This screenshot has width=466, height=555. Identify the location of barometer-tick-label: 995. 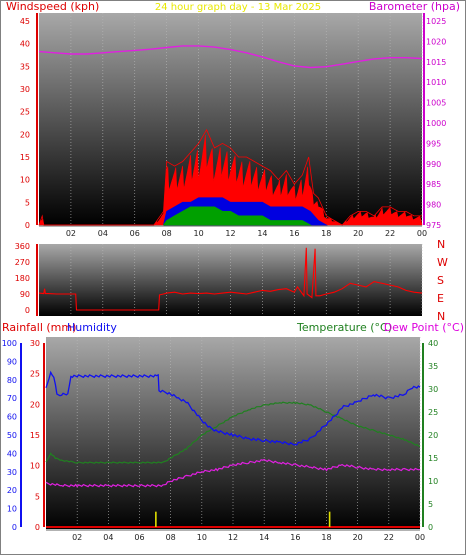
(433, 143).